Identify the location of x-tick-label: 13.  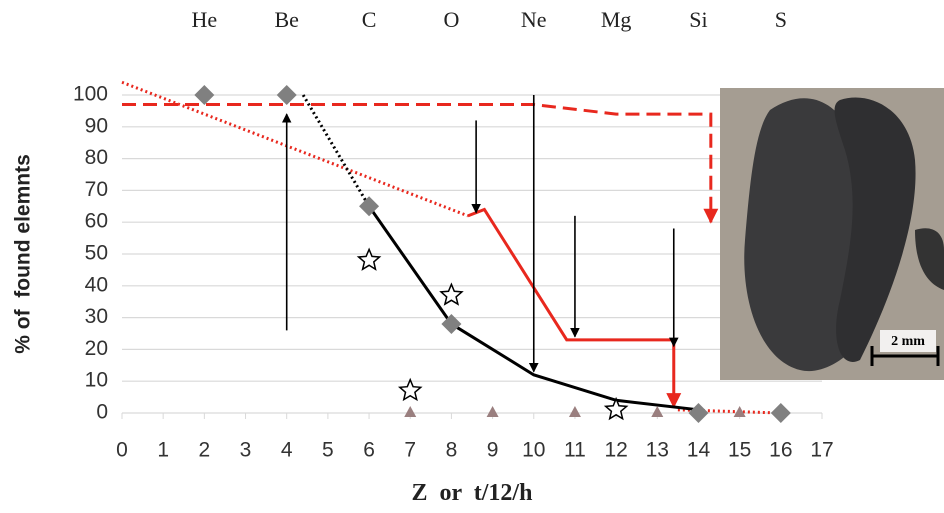
(657, 450).